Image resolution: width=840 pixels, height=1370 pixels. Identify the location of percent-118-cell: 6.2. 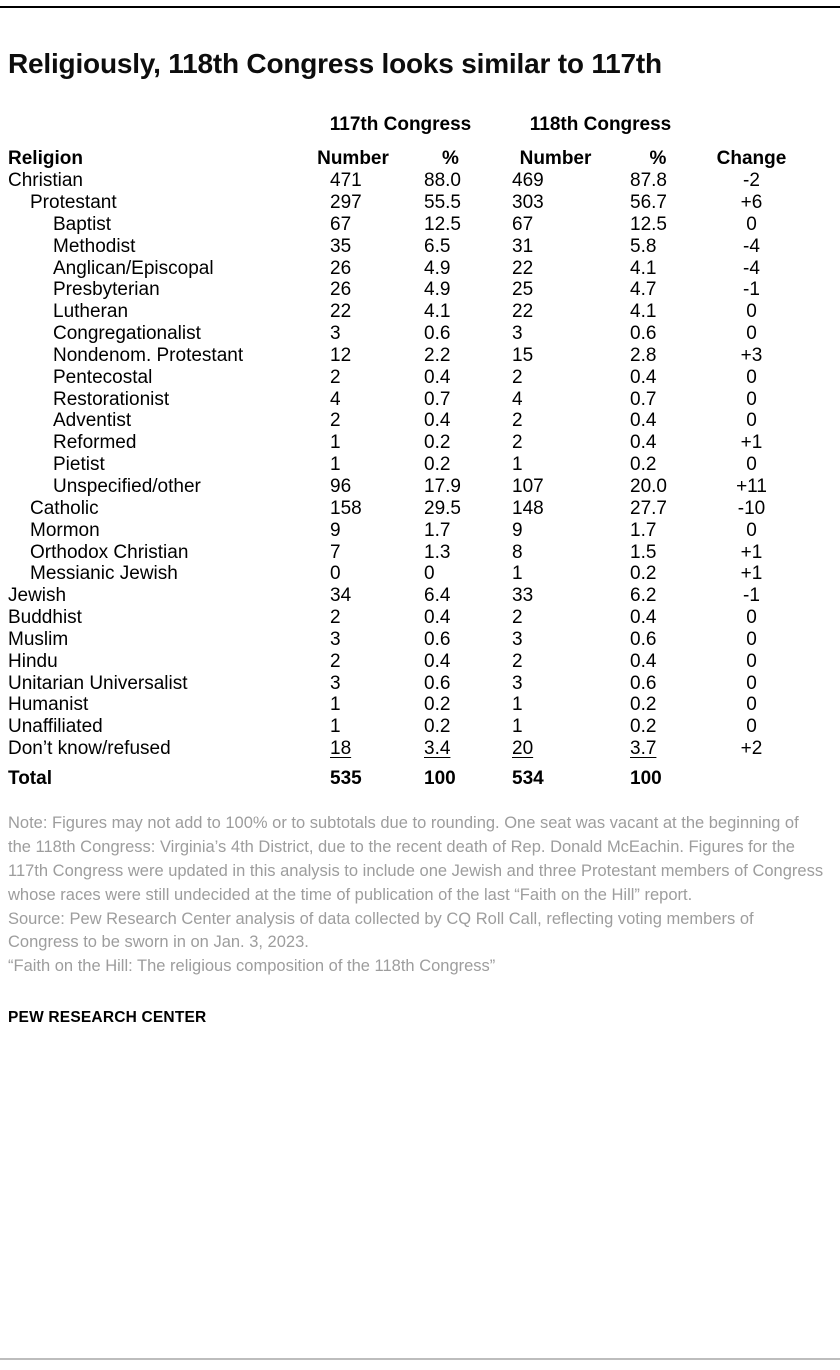
(643, 596).